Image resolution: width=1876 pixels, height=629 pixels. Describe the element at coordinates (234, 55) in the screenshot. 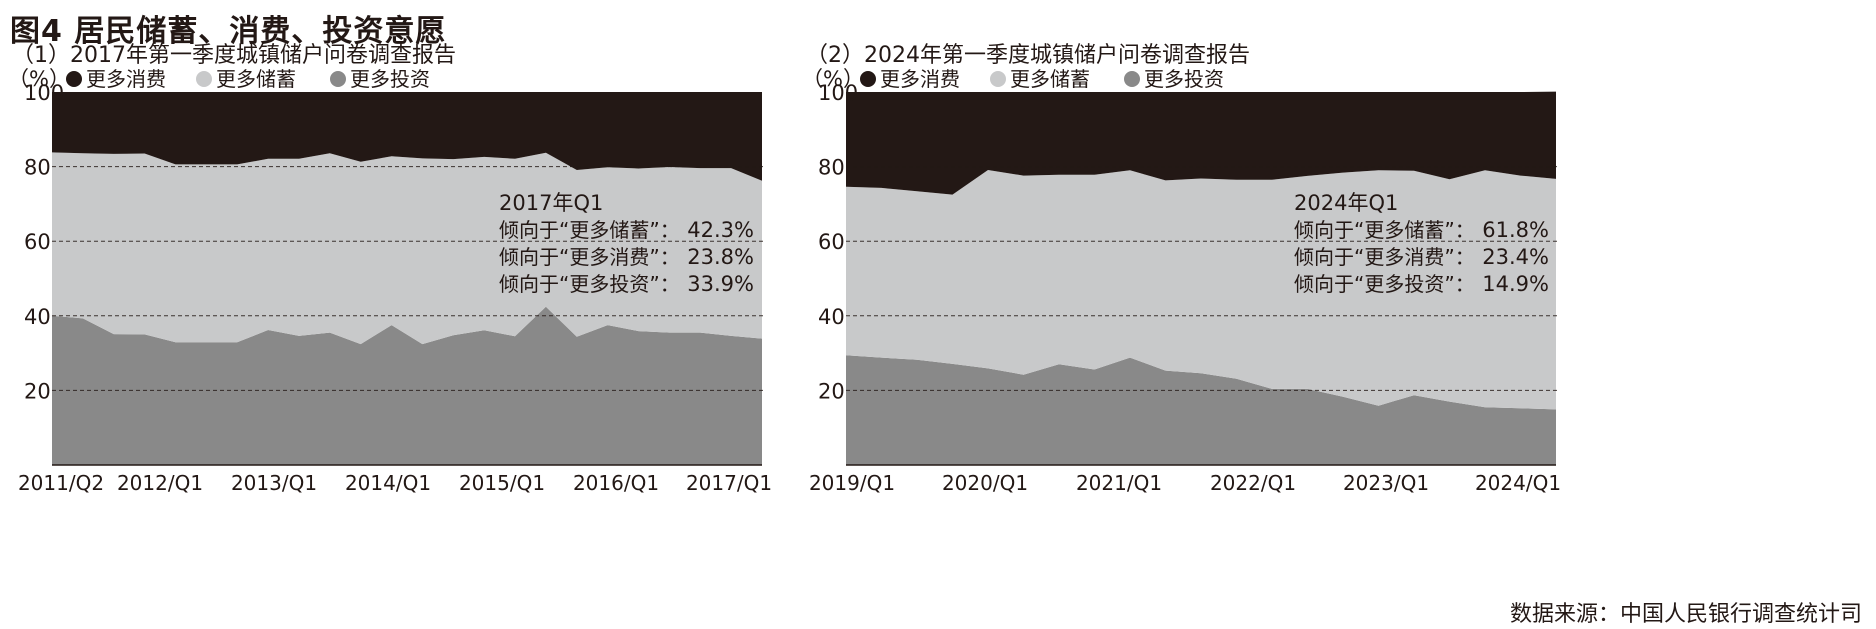

I see `chart-title: （1）2017年第一季度城镇储户问卷调查报告` at that location.